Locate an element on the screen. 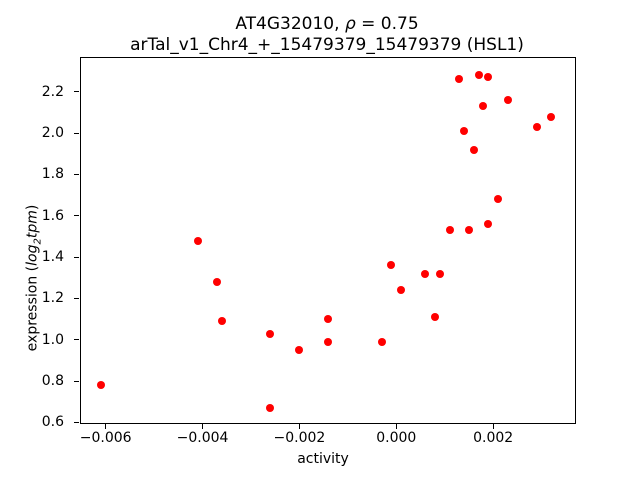  y-tick-label: 2.2 is located at coordinates (52, 91).